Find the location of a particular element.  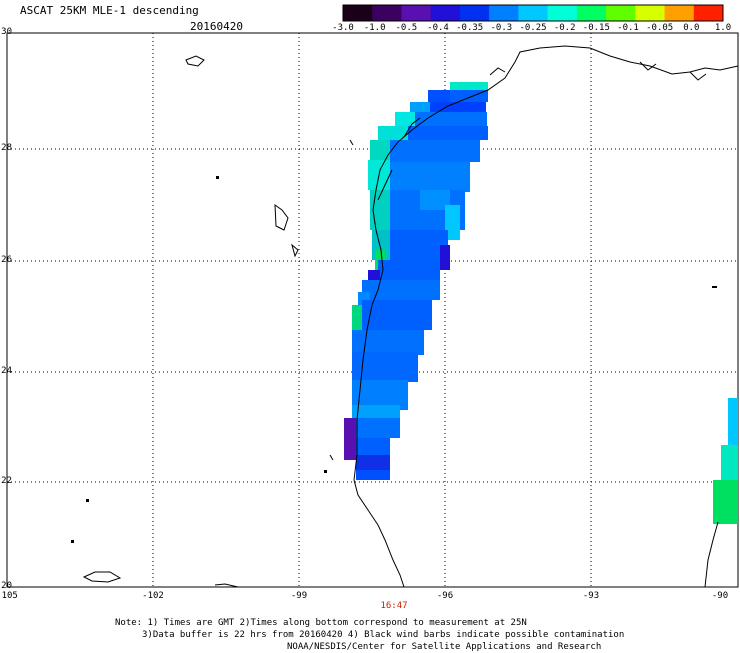

colorbar-border is located at coordinates (533, 13).